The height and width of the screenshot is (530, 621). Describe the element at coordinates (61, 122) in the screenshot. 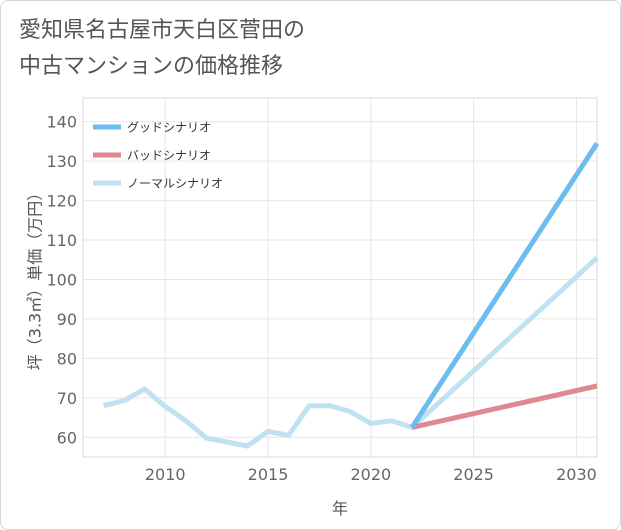

I see `y-tick-label: 140` at that location.